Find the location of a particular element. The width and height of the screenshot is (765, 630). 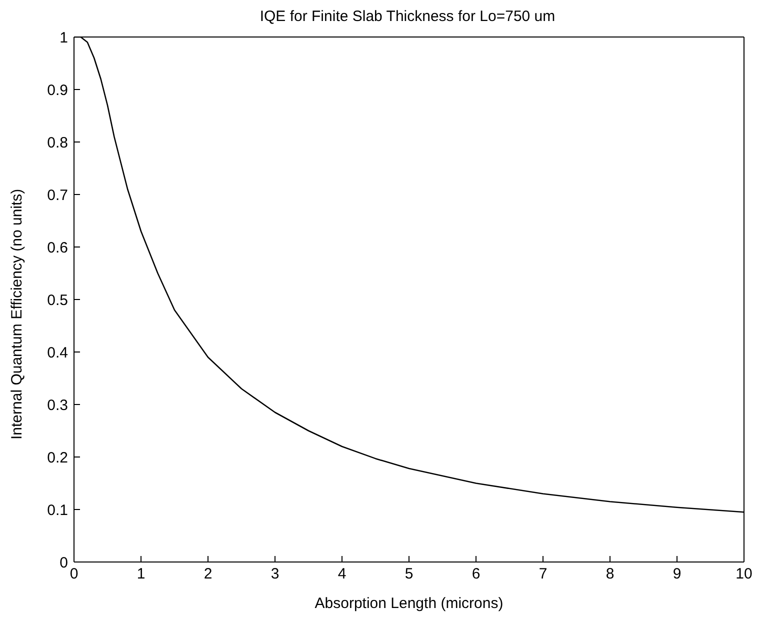

y-tick-label: 0.7 is located at coordinates (57, 195).